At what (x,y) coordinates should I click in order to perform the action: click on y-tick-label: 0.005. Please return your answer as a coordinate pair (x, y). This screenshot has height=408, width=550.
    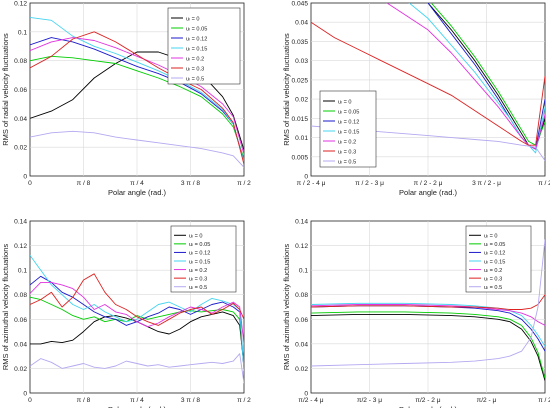
    Looking at the image, I should click on (299, 157).